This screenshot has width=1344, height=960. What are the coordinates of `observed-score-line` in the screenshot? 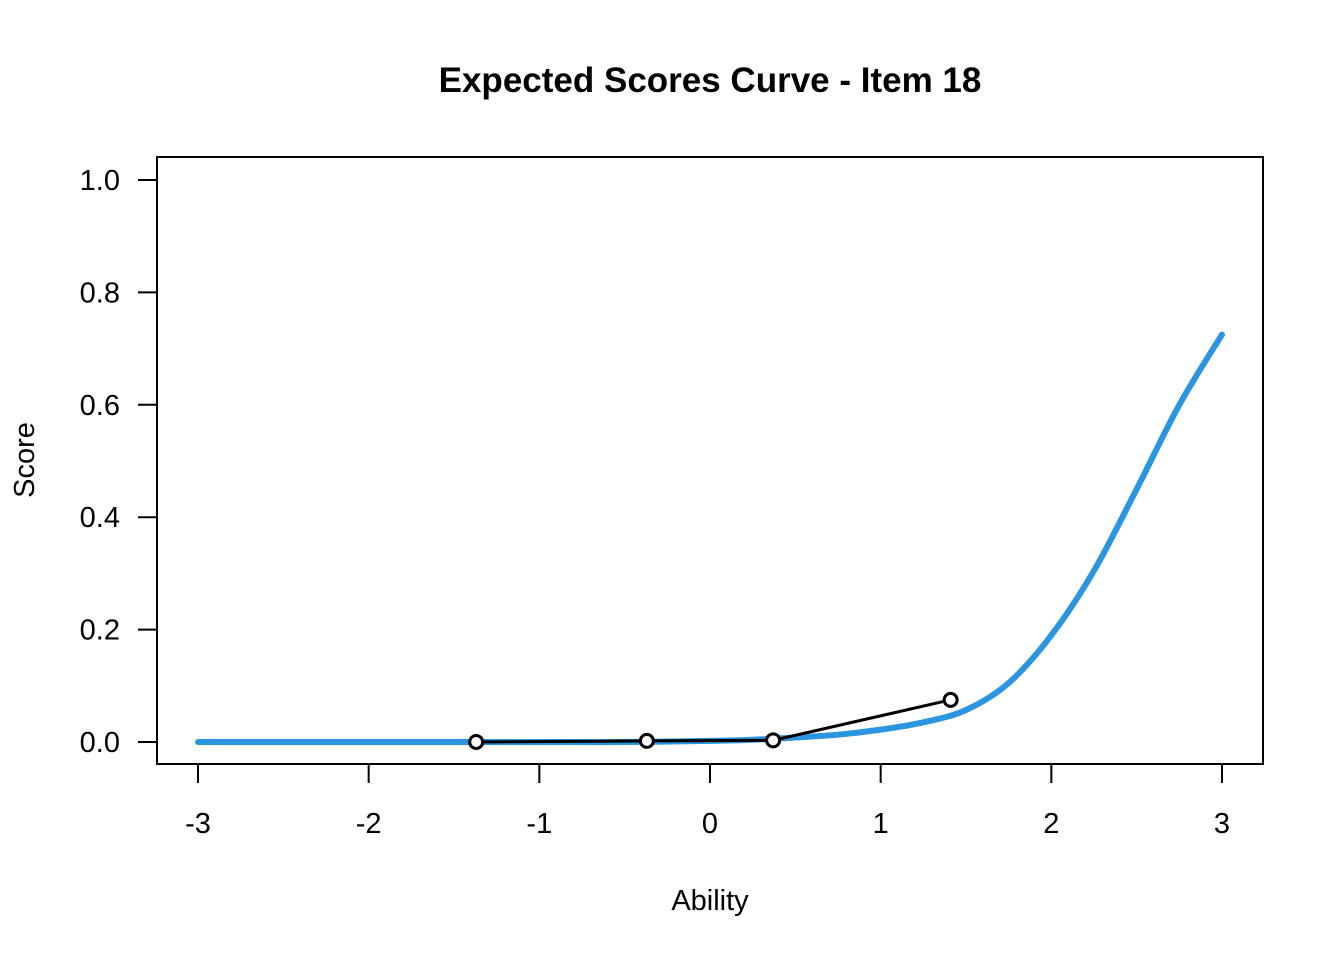 It's located at (713, 721).